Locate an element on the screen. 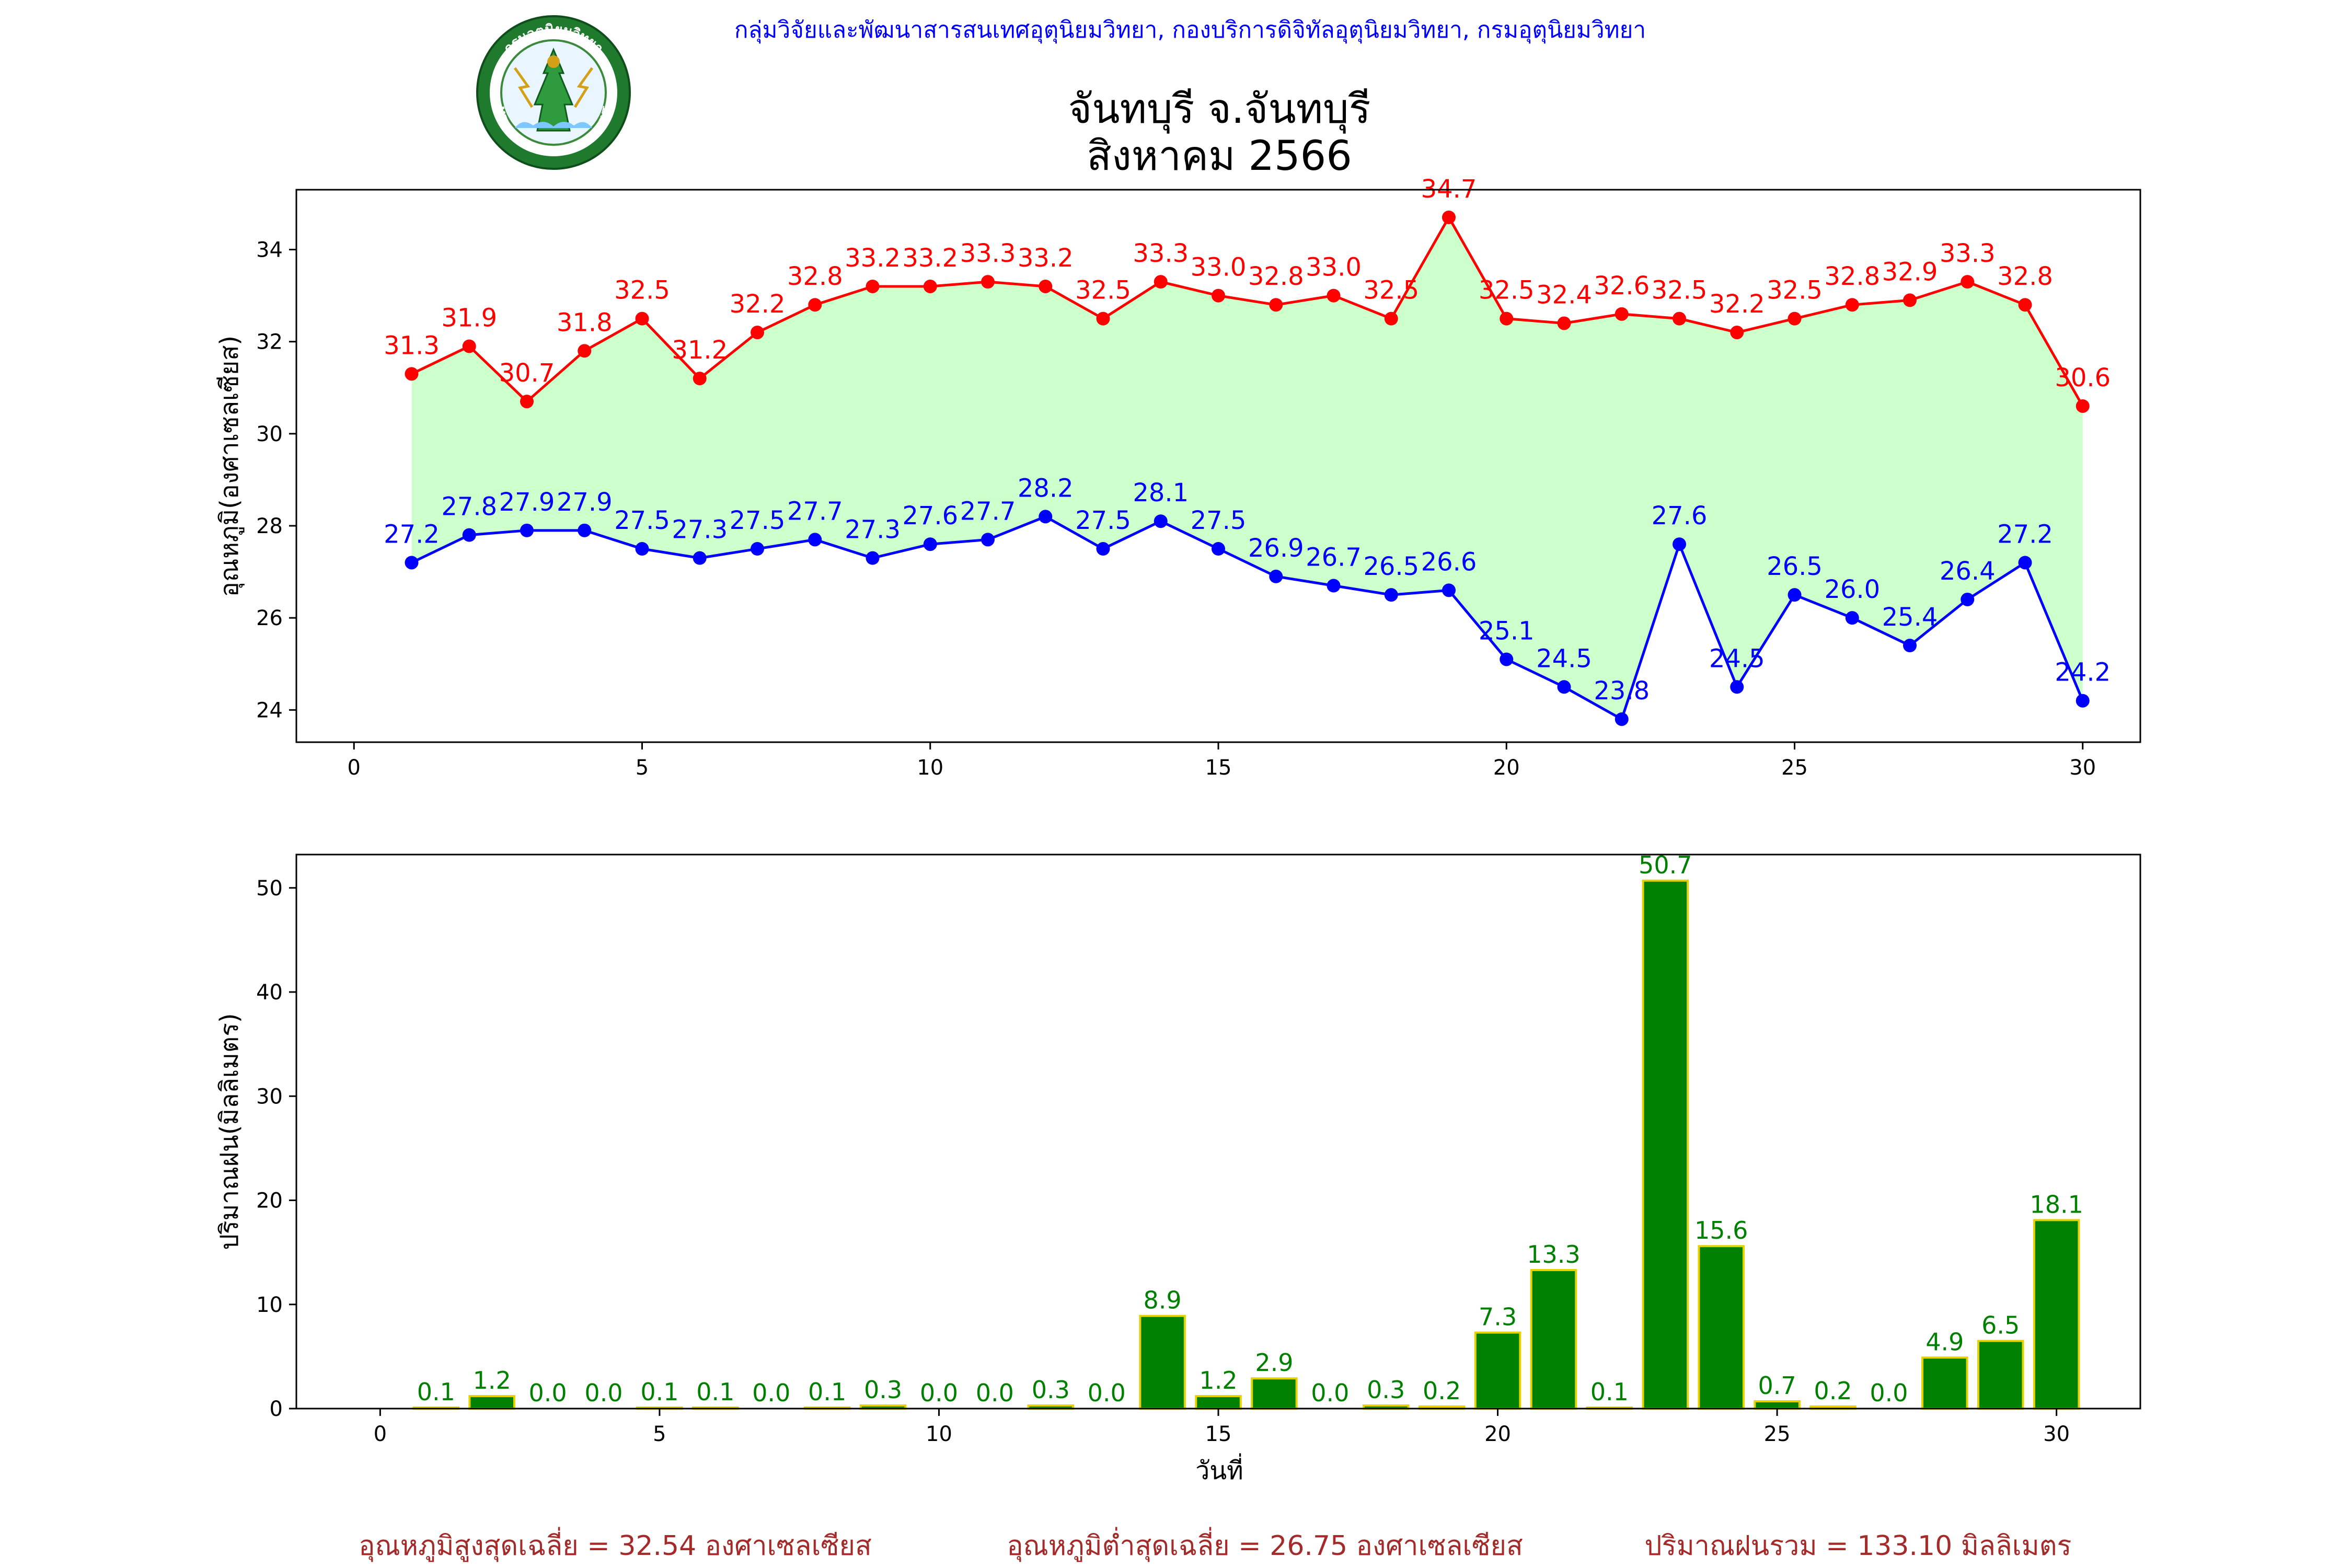  rainfall-data-label: 2.9 is located at coordinates (1274, 1362).